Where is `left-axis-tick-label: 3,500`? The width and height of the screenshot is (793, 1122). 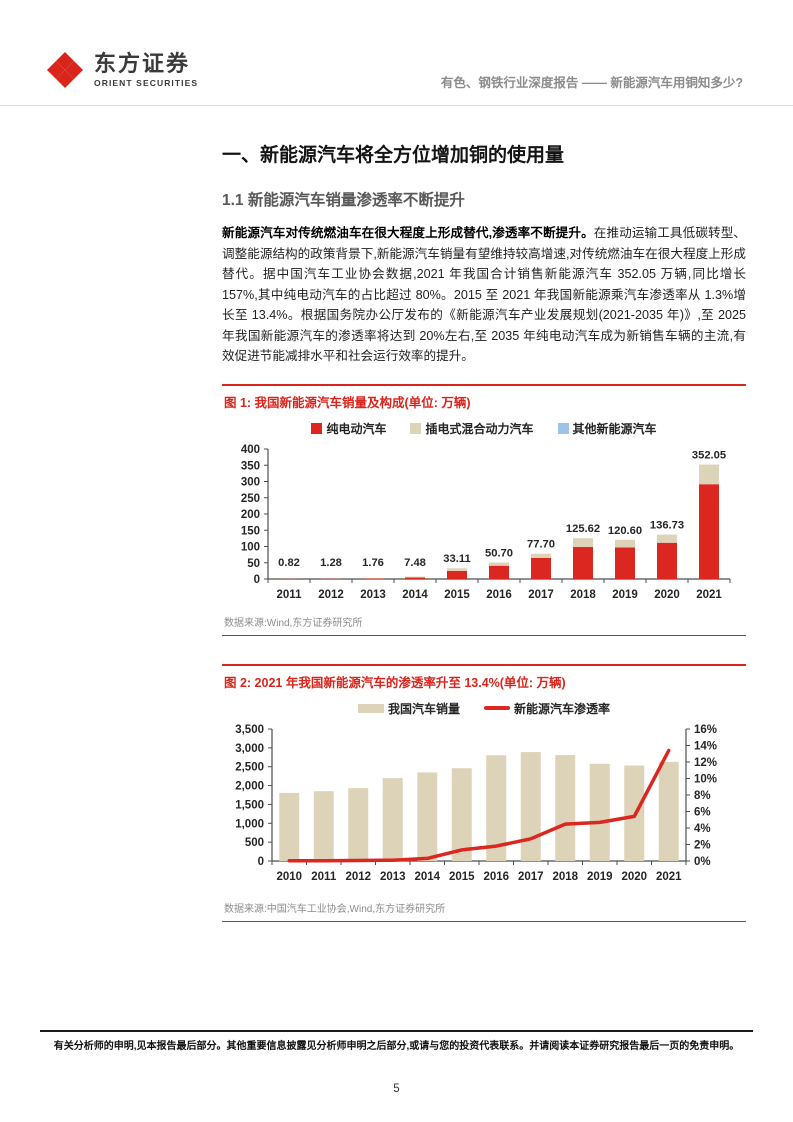 left-axis-tick-label: 3,500 is located at coordinates (249, 730).